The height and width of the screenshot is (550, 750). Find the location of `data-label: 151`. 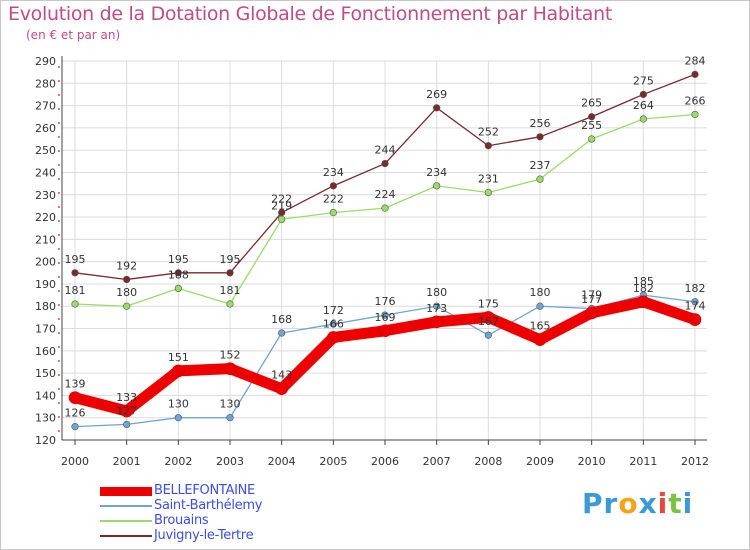

data-label: 151 is located at coordinates (178, 357).